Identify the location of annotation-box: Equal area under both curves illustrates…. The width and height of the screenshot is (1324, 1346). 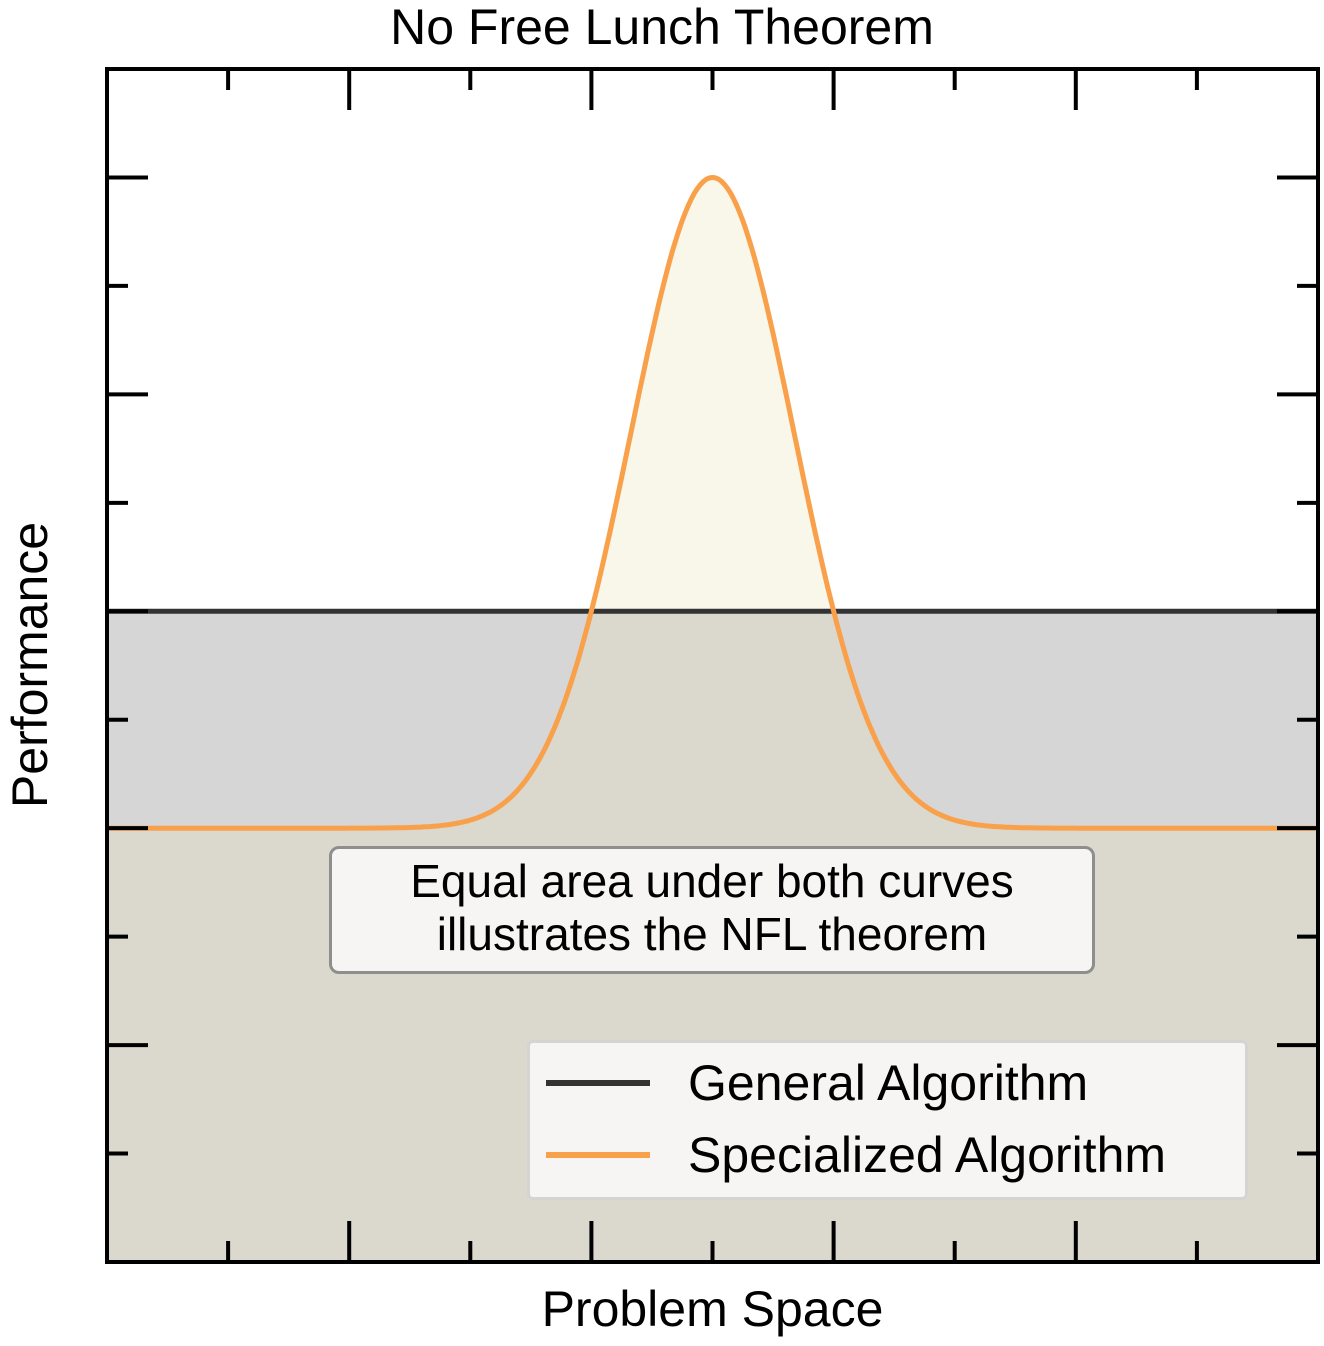
(712, 910).